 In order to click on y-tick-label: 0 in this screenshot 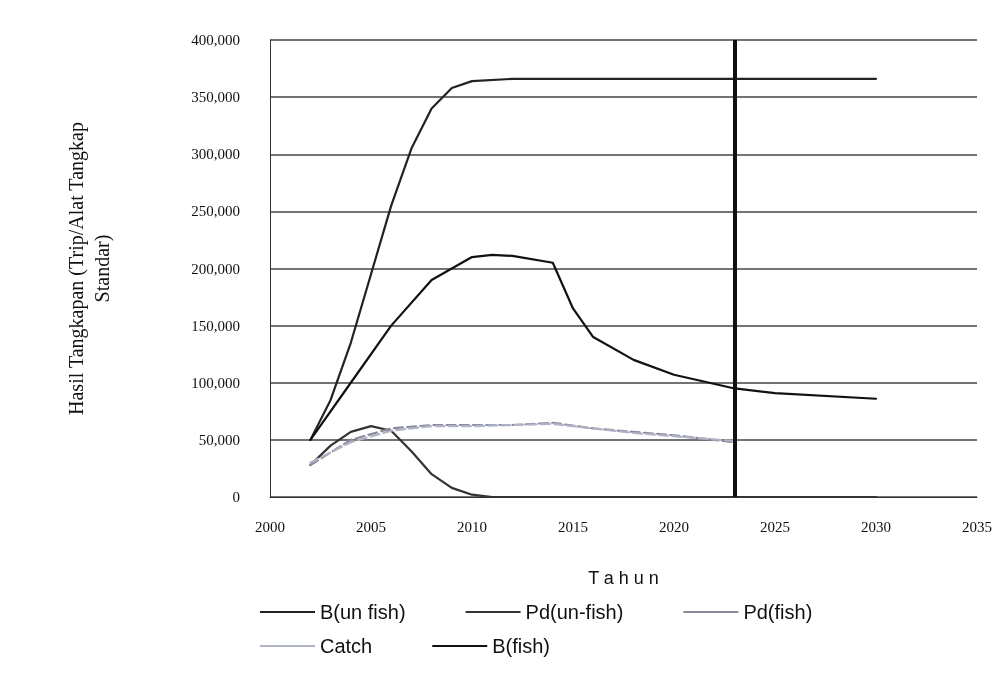, I will do `click(236, 497)`.